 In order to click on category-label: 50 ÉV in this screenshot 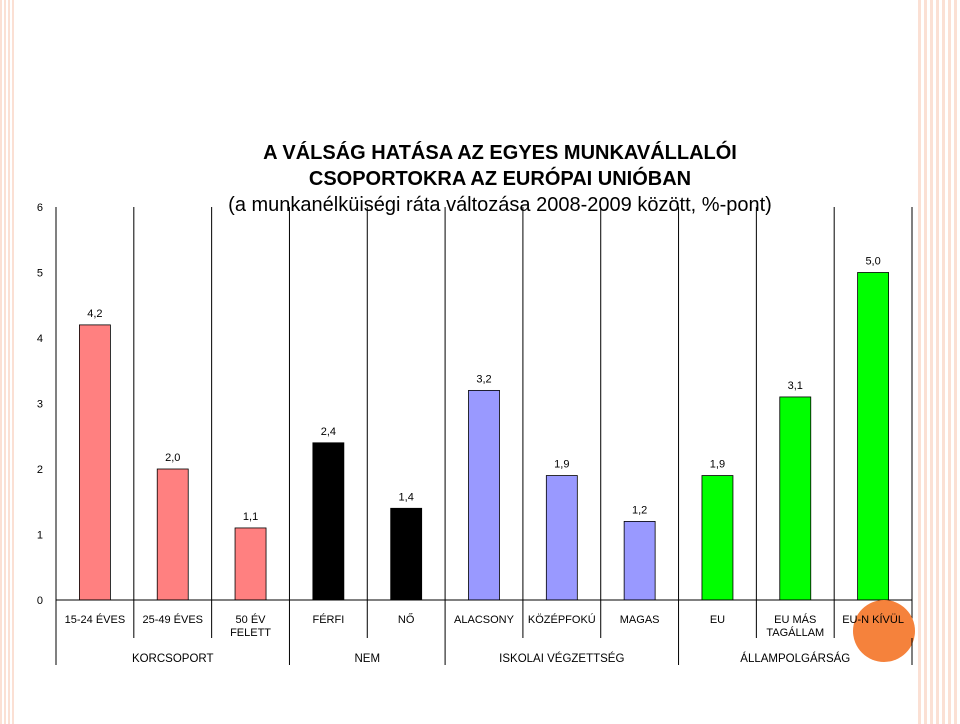, I will do `click(251, 619)`.